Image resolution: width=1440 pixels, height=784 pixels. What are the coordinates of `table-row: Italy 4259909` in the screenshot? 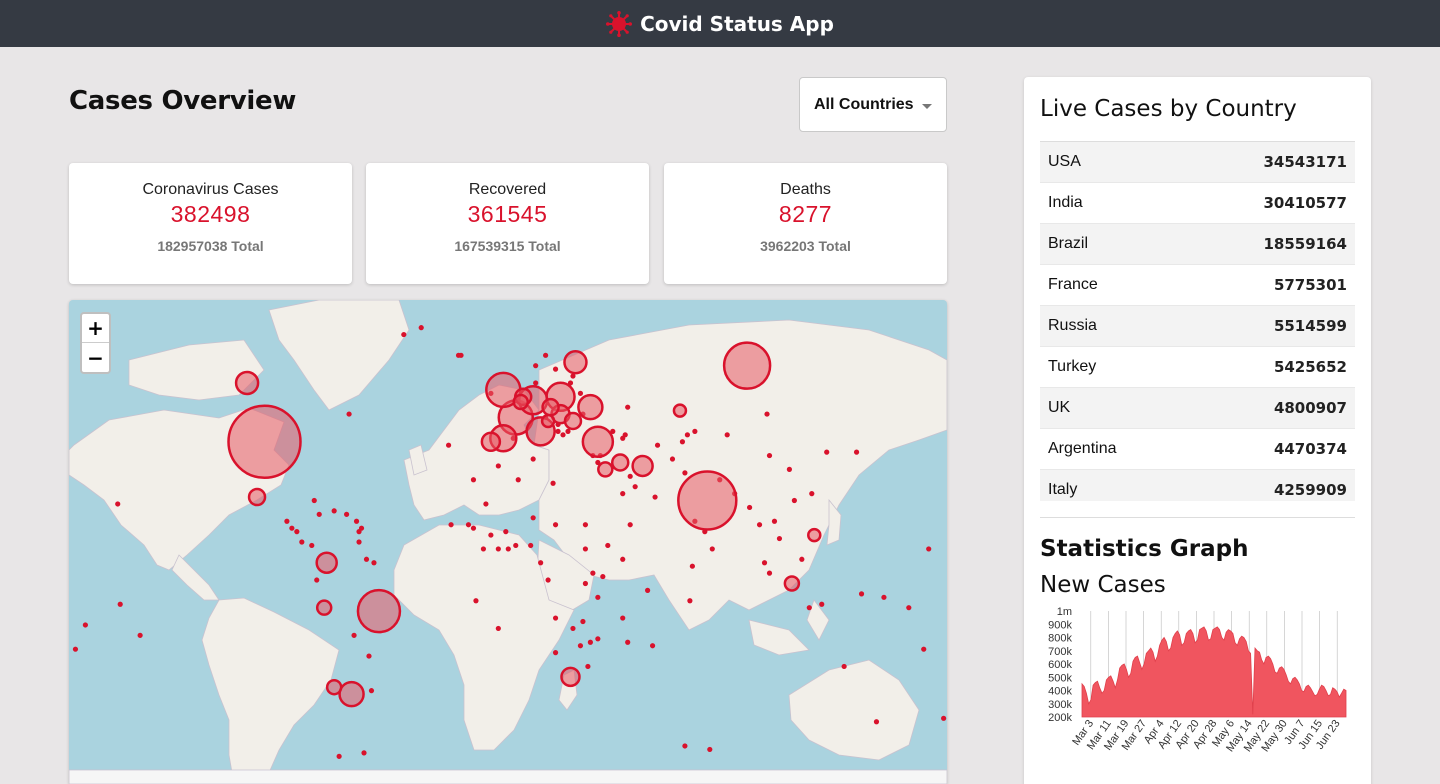 It's located at (1197, 485).